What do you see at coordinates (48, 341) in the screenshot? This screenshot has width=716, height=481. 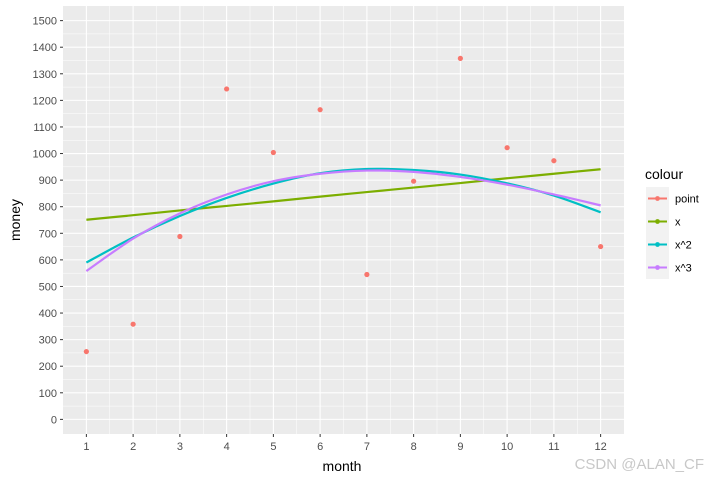 I see `y-tick-label: 300` at bounding box center [48, 341].